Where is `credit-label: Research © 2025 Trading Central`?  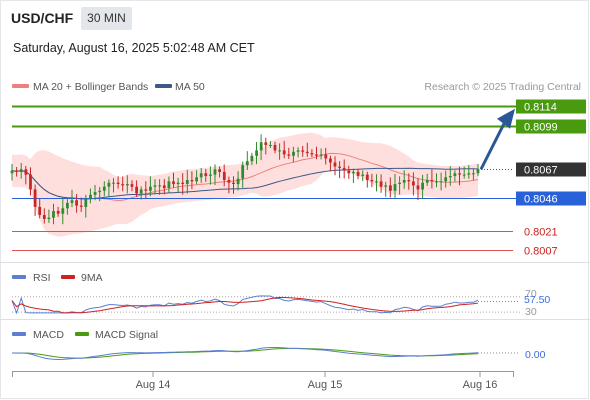
credit-label: Research © 2025 Trading Central is located at coordinates (502, 87).